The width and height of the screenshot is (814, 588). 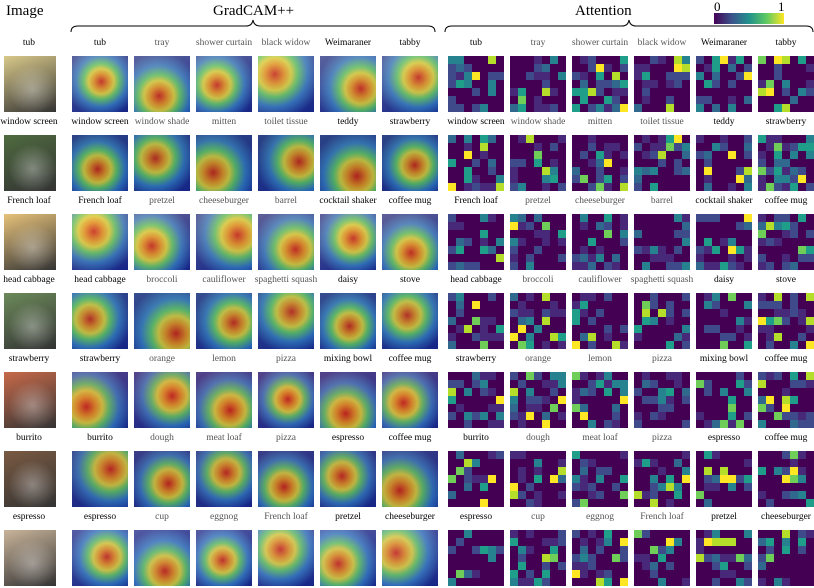 What do you see at coordinates (100, 517) in the screenshot?
I see `gradcam-class-label: espresso` at bounding box center [100, 517].